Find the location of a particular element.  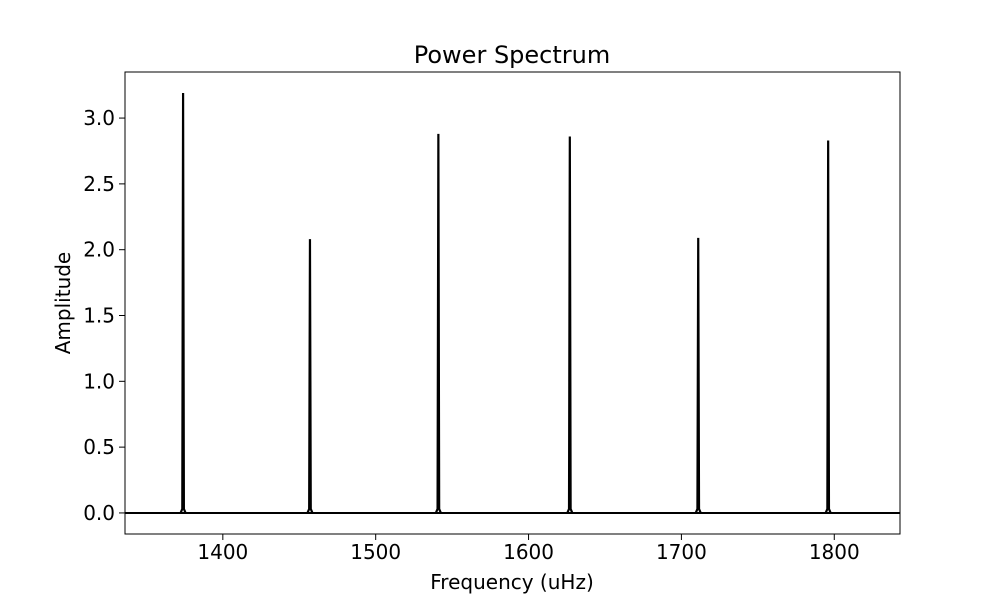

x-tick-label: 1700 is located at coordinates (681, 552).